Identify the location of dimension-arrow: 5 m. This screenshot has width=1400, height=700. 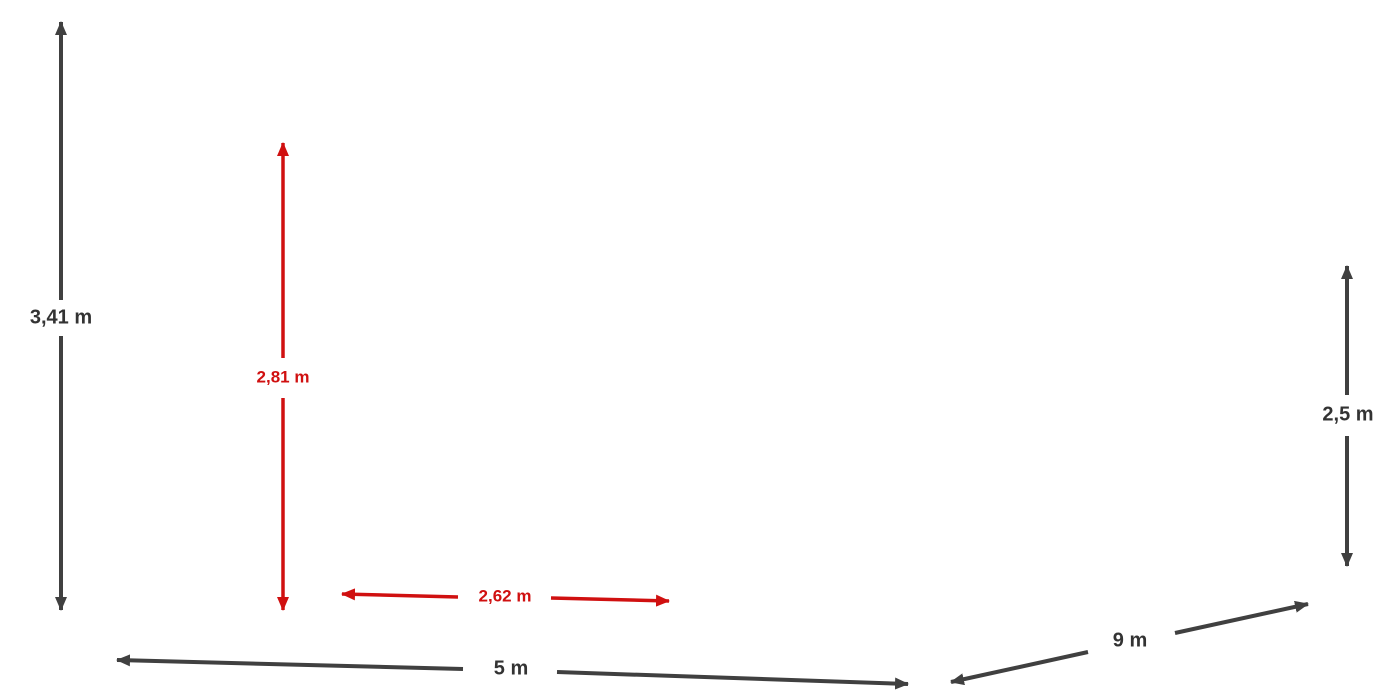
(512, 672).